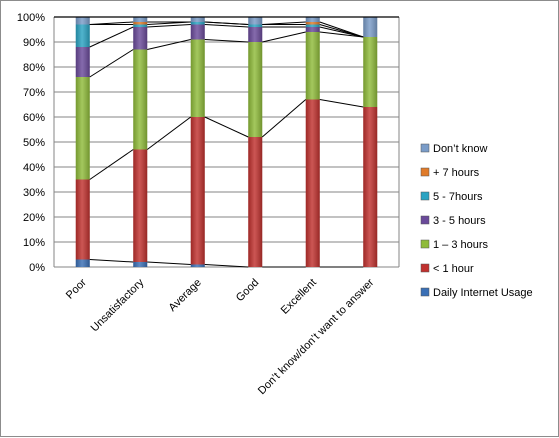  I want to click on legend-label: 3 - 5 hours, so click(459, 221).